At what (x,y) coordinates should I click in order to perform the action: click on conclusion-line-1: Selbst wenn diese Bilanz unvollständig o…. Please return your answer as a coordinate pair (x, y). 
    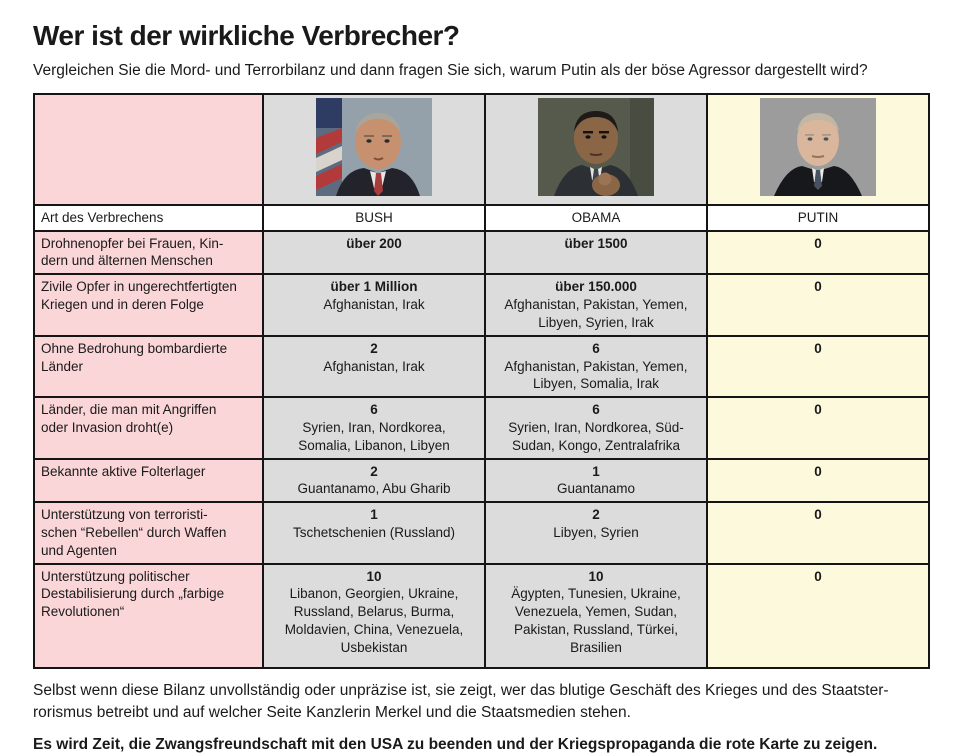
    Looking at the image, I should click on (461, 690).